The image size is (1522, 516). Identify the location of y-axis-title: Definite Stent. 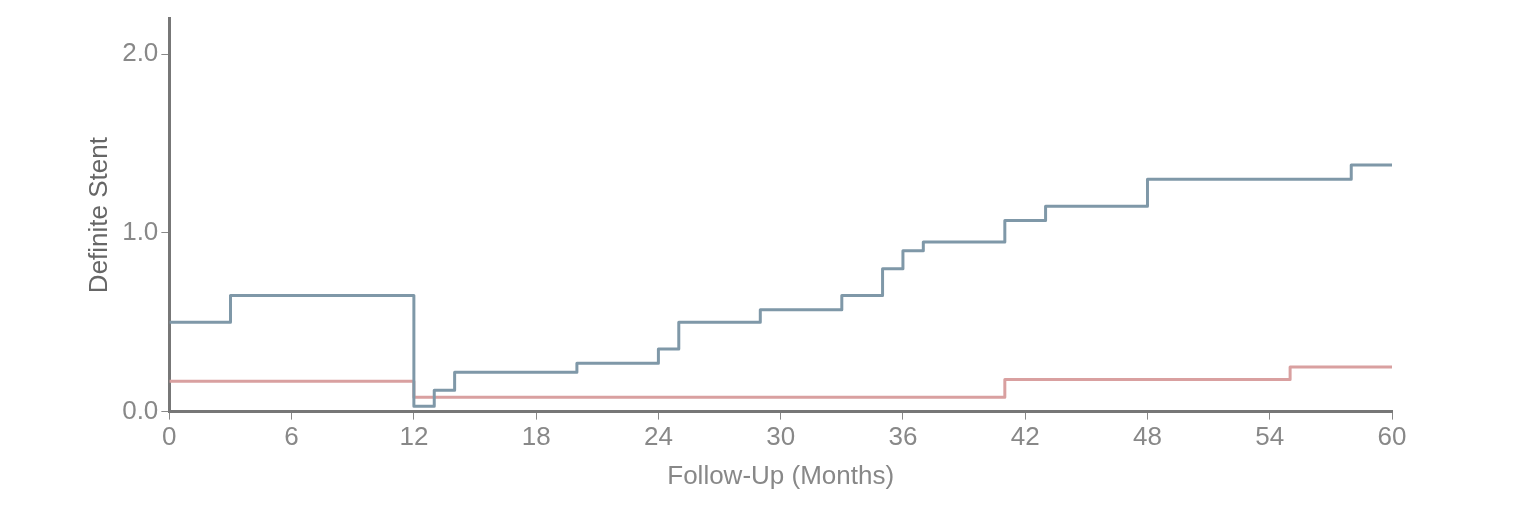
(97, 215).